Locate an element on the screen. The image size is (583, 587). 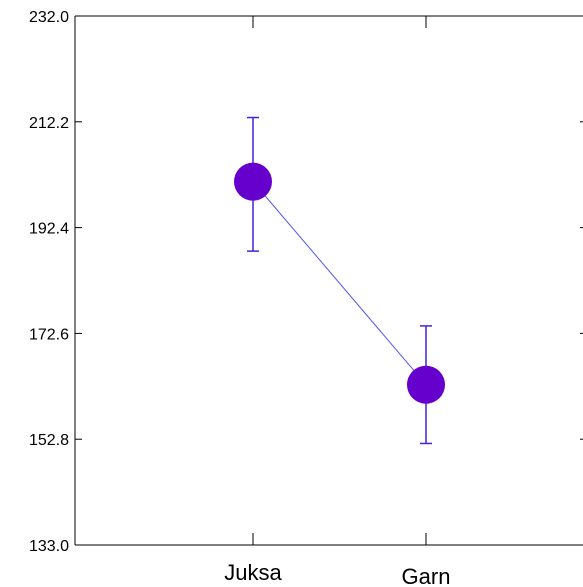
y-tick-label: 232.0 is located at coordinates (49, 17).